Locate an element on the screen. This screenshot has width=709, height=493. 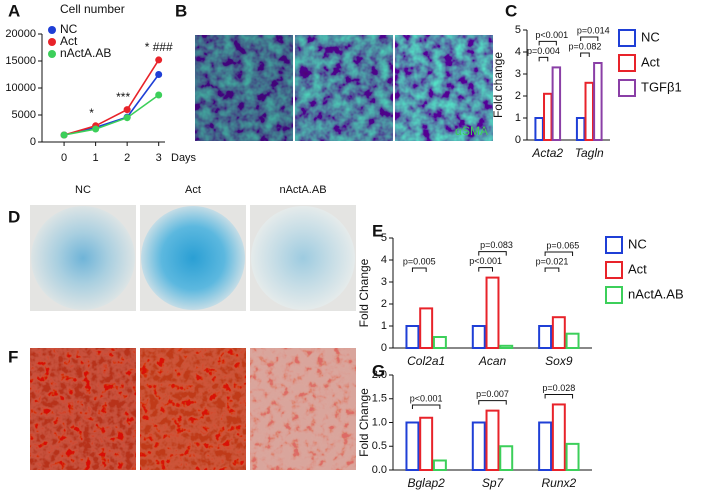
x-tick-label: Runx2 is located at coordinates (558, 483).